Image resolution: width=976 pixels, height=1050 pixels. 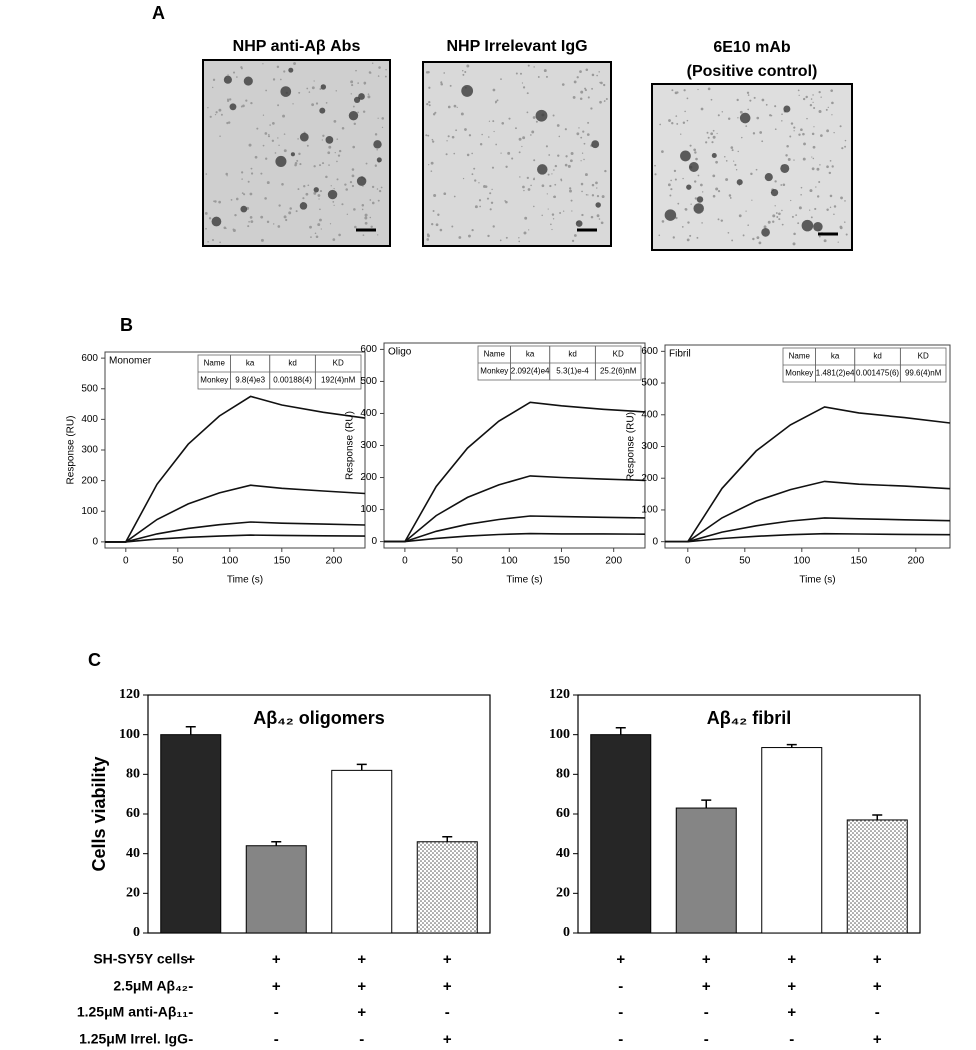 What do you see at coordinates (133, 813) in the screenshot?
I see `y-tick-label: 60` at bounding box center [133, 813].